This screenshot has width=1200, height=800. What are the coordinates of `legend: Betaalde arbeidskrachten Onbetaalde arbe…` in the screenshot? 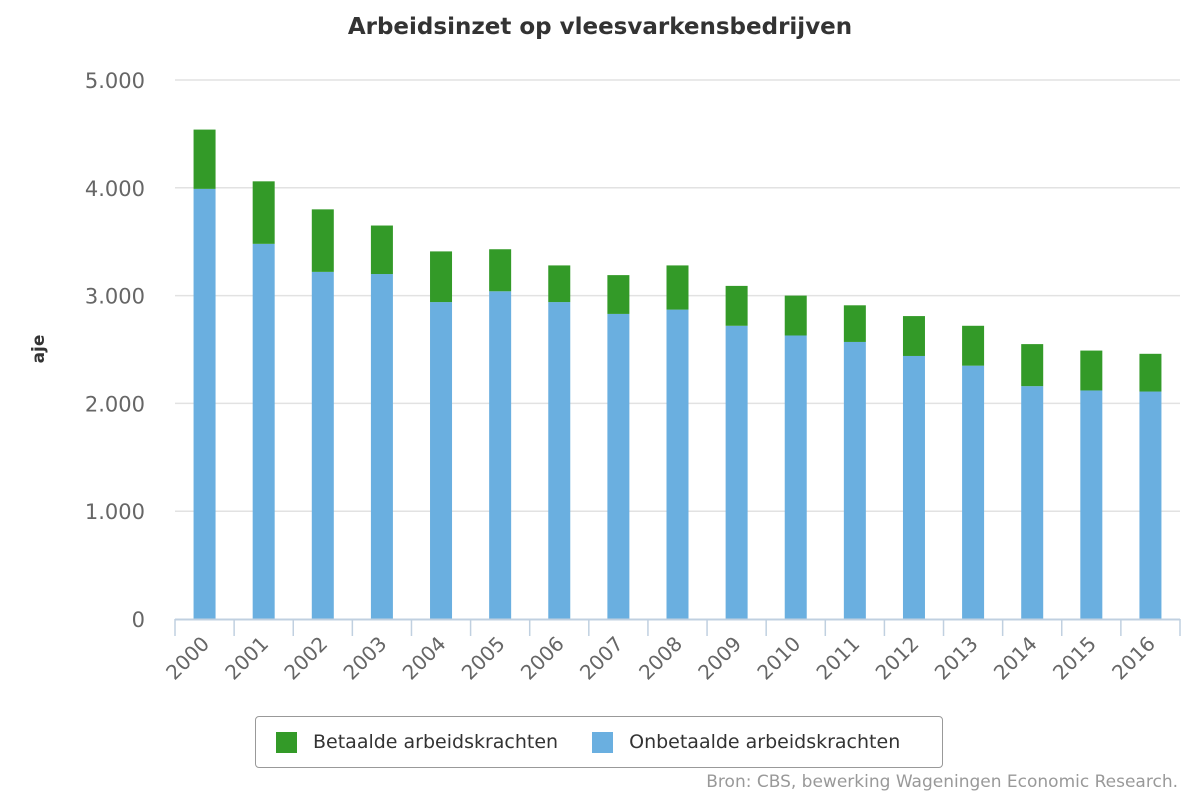 It's located at (599, 742).